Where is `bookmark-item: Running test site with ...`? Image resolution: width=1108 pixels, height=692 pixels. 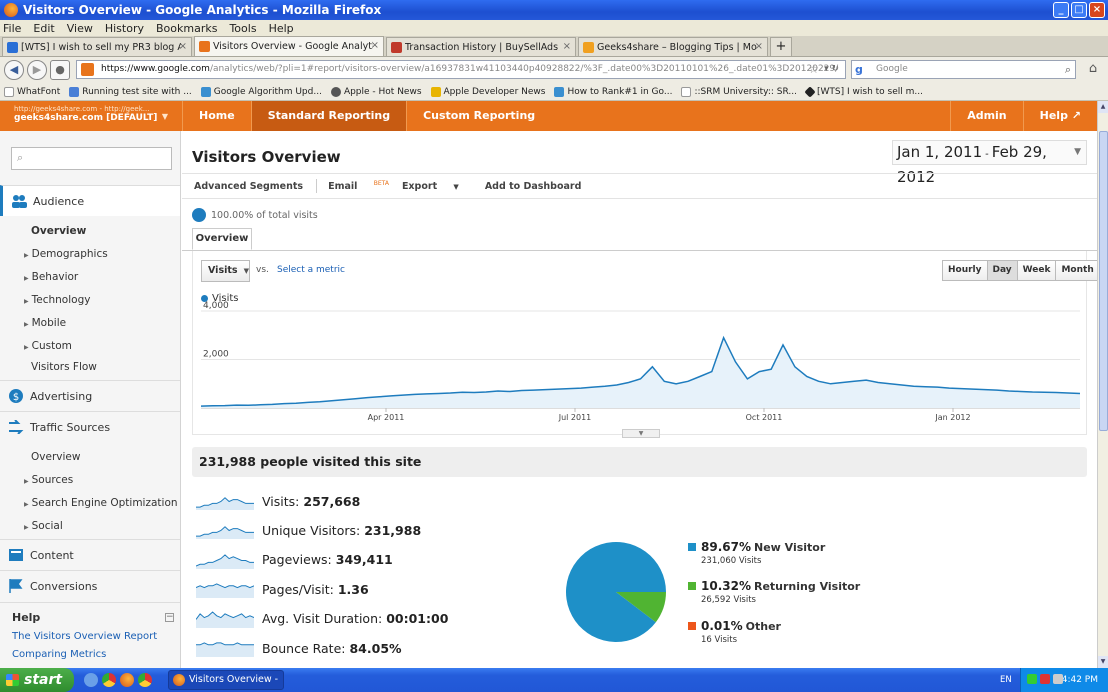 bookmark-item: Running test site with ... is located at coordinates (130, 91).